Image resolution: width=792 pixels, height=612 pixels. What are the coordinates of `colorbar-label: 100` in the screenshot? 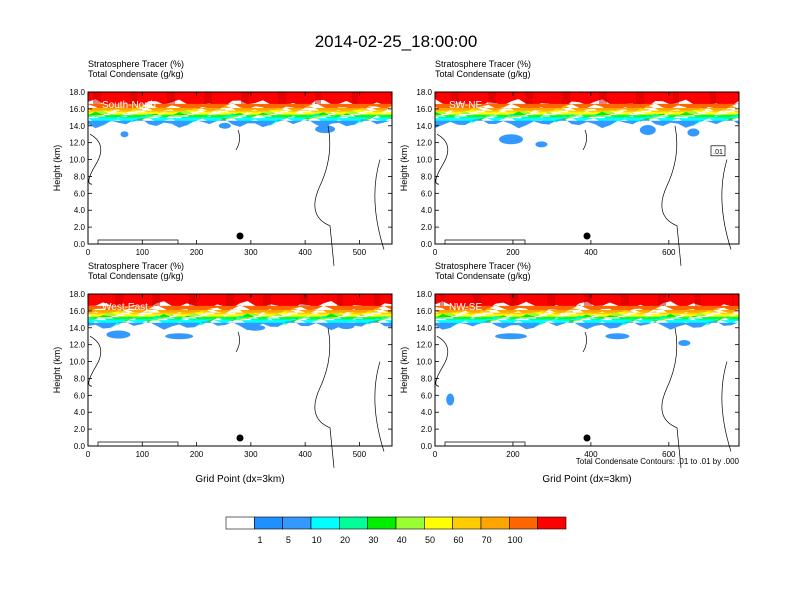 It's located at (514, 540).